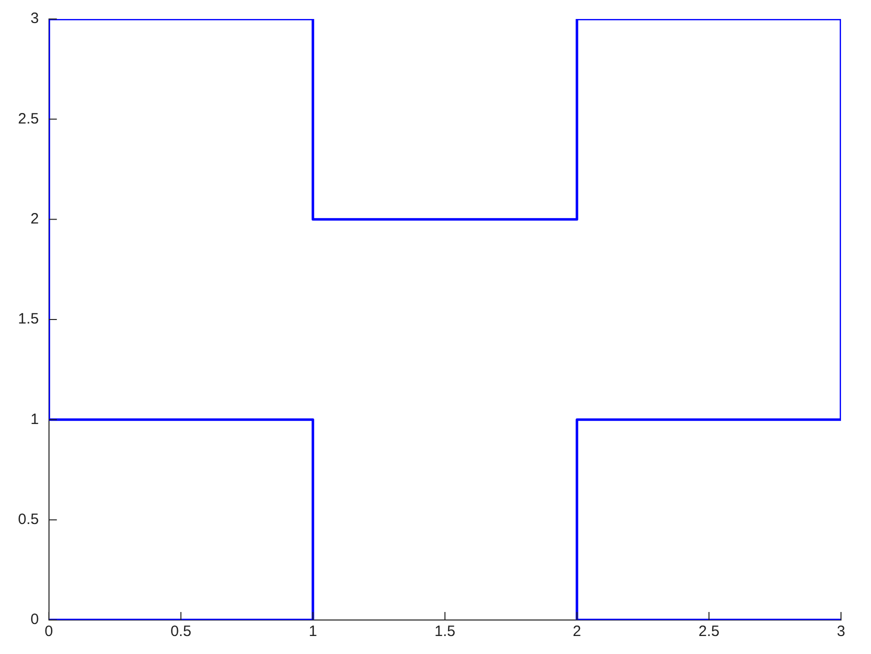 This screenshot has height=654, width=871. Describe the element at coordinates (577, 631) in the screenshot. I see `x-tick-label: 2` at that location.